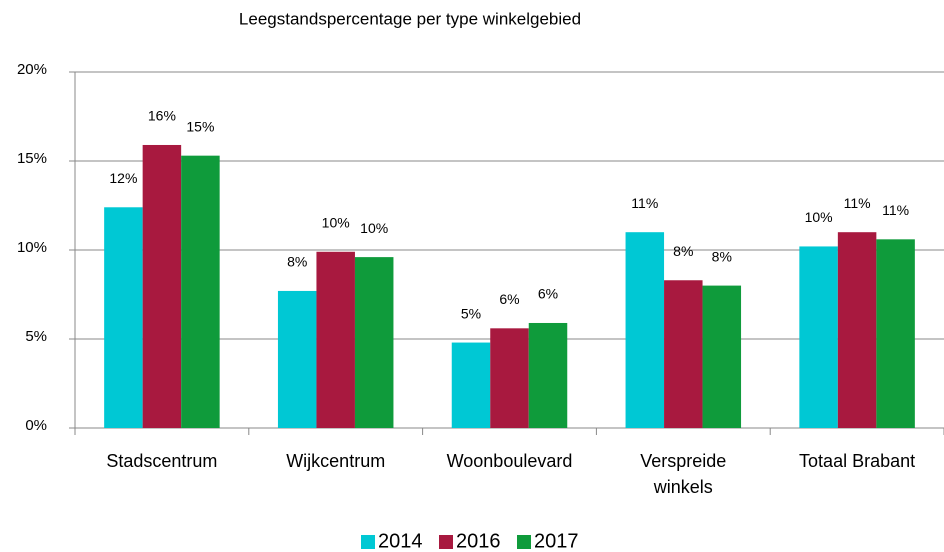 This screenshot has width=944, height=552. I want to click on x-tick-label: Totaal Brabant, so click(857, 461).